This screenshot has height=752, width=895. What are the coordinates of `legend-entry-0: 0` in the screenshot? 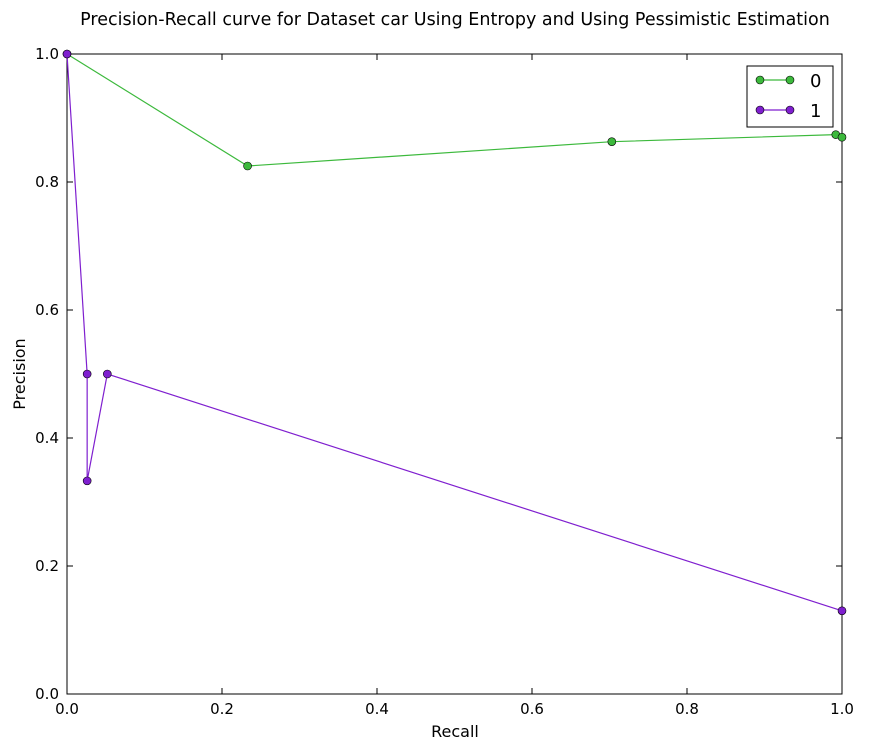 It's located at (788, 81).